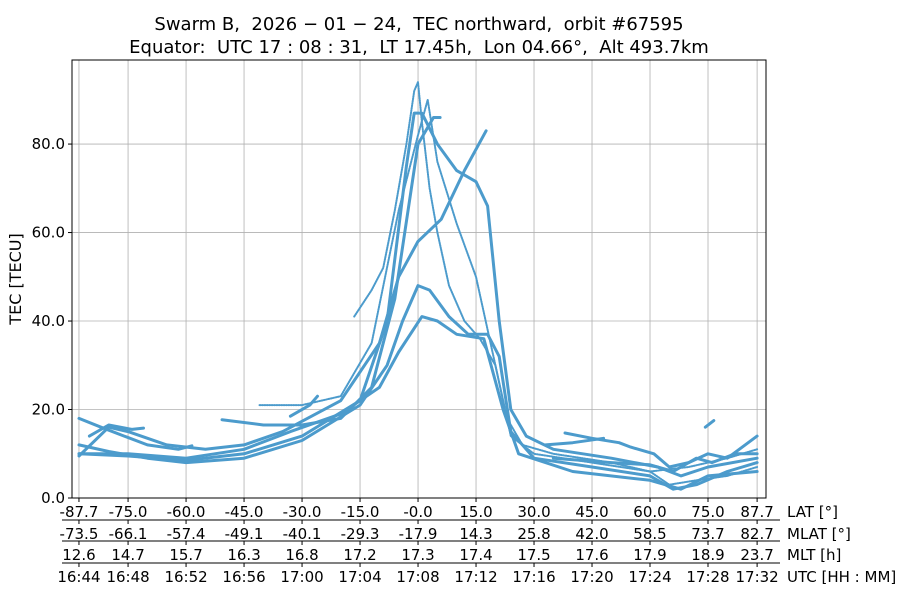 This screenshot has width=900, height=600. Describe the element at coordinates (78, 577) in the screenshot. I see `x-tick-label: 16:44` at that location.